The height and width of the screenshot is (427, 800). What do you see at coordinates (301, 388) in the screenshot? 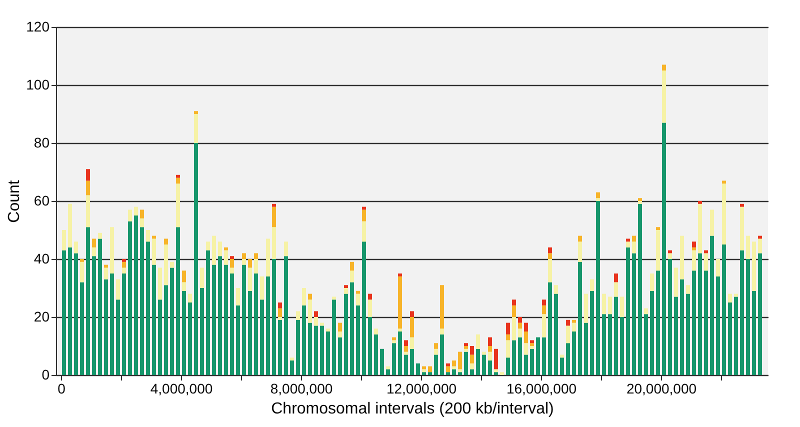
I see `x-tick-label: 8,000,000` at bounding box center [301, 388].